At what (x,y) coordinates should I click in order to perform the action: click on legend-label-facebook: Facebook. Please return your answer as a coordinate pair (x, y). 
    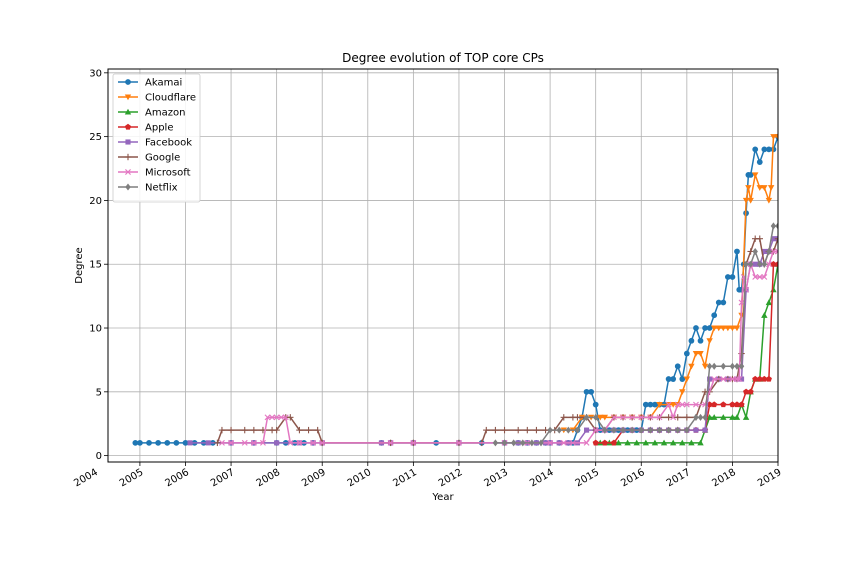
    Looking at the image, I should click on (168, 143).